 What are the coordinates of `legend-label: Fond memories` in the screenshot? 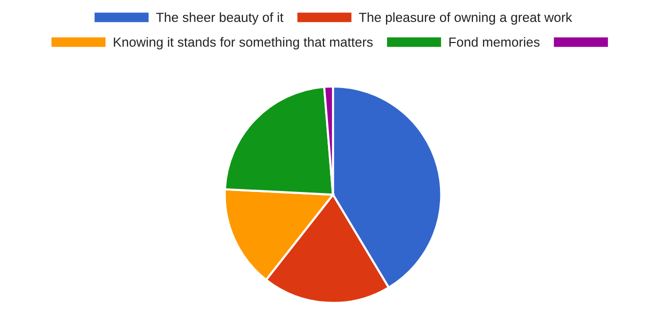 It's located at (494, 42).